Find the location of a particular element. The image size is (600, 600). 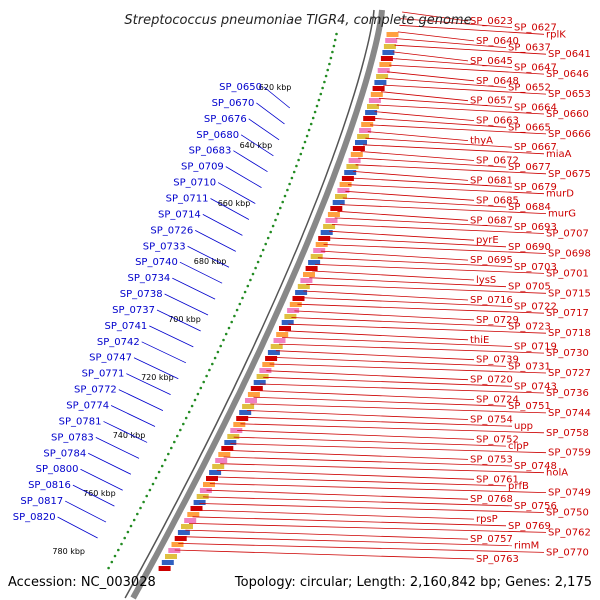

gene-label-plus: rpsP is located at coordinates (487, 519).